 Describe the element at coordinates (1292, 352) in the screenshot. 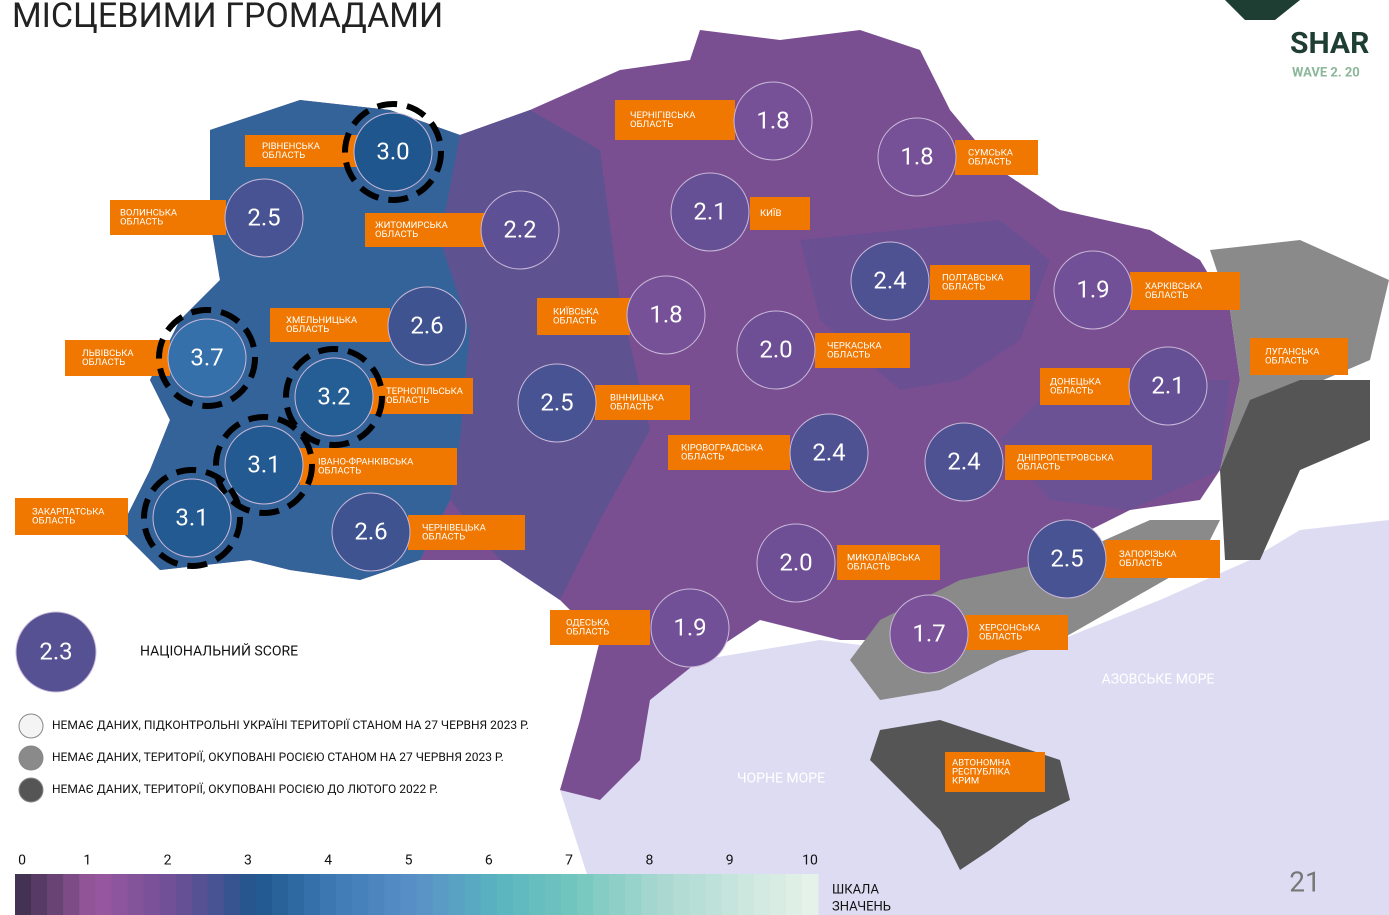

I see `region-label: ЛУГАНСЬКА` at that location.